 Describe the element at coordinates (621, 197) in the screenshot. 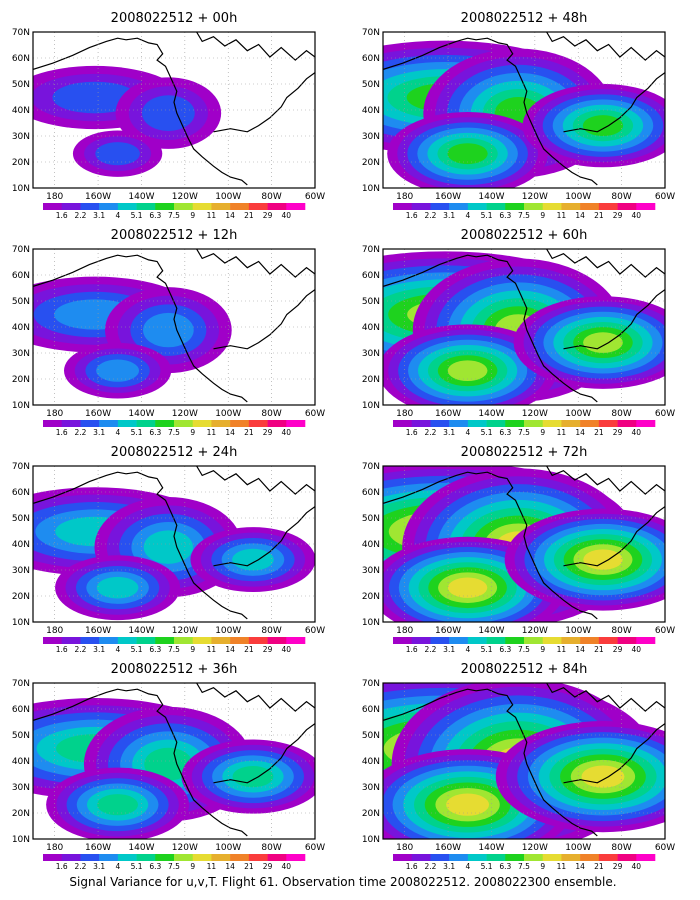

I see `lon-tick-label: 80W` at that location.